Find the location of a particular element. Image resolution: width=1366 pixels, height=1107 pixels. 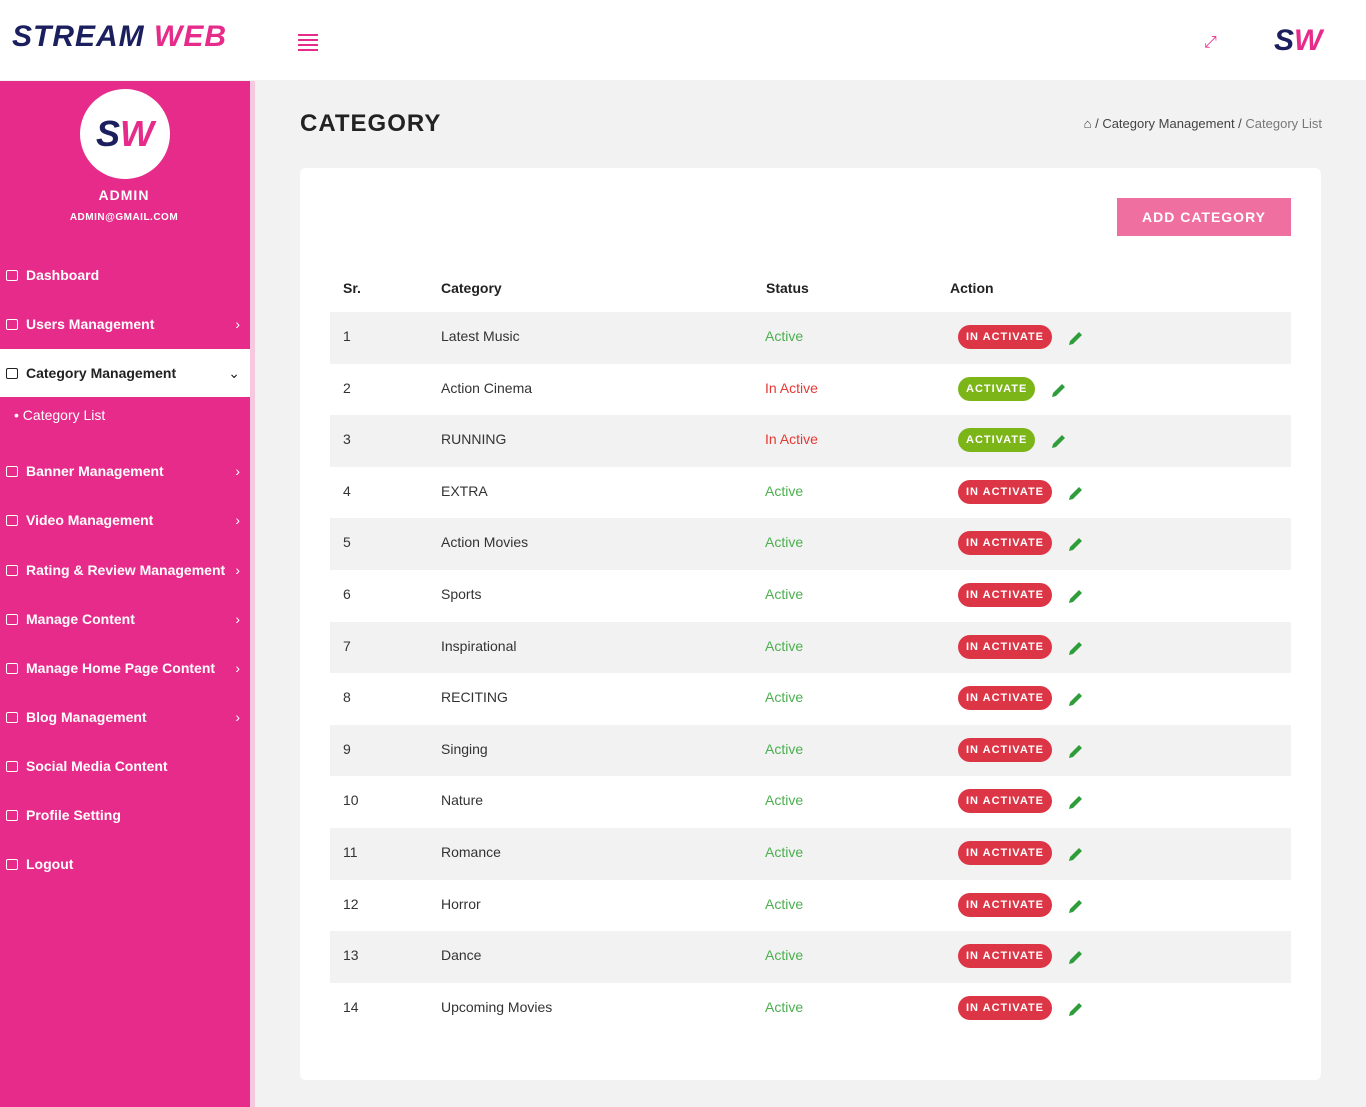

logo-mark-left: S is located at coordinates (1284, 40).